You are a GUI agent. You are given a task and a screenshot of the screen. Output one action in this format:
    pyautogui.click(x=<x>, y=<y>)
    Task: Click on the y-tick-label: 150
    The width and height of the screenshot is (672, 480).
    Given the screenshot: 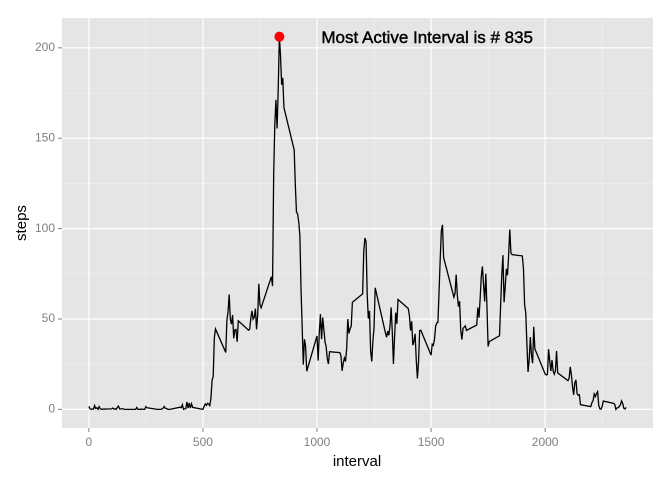 What is the action you would take?
    pyautogui.click(x=45, y=137)
    